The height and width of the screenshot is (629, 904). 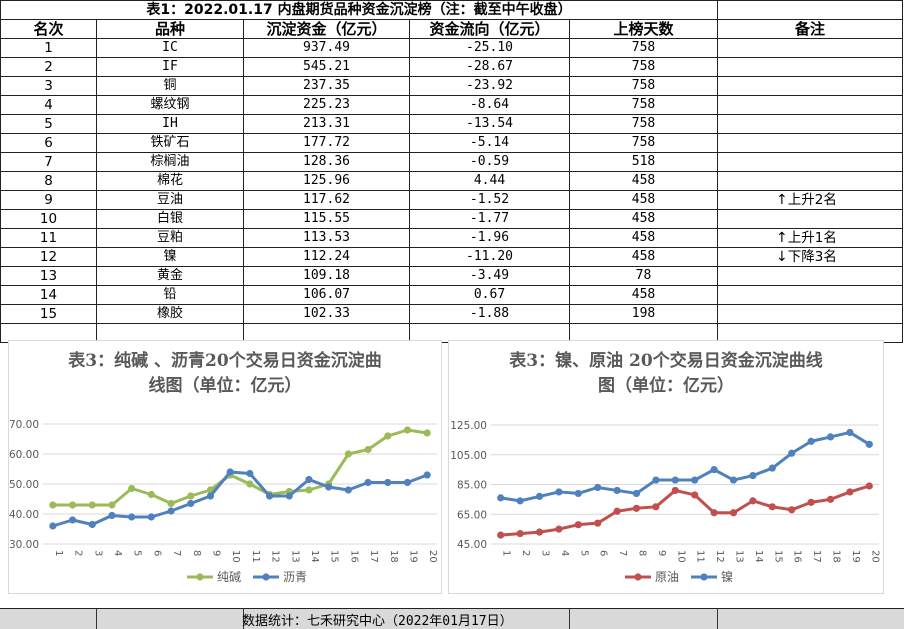 What do you see at coordinates (326, 257) in the screenshot?
I see `fund-cell: 112.24` at bounding box center [326, 257].